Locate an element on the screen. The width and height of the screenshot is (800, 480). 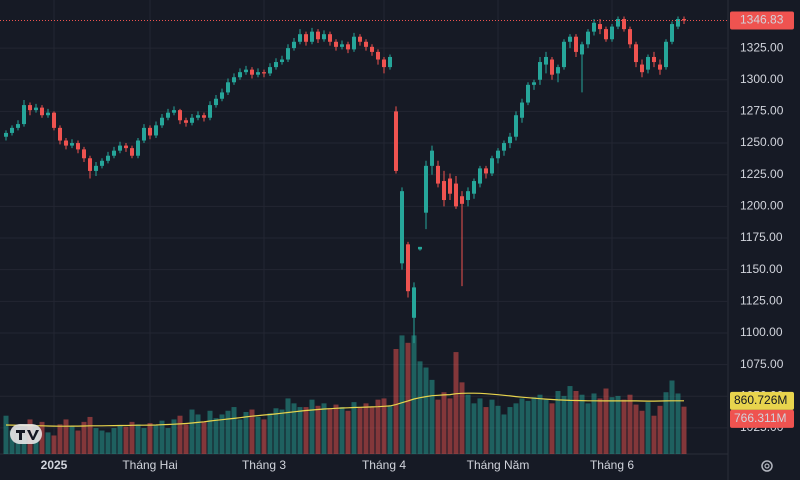
y-tick-label: 1175.00 is located at coordinates (761, 237).